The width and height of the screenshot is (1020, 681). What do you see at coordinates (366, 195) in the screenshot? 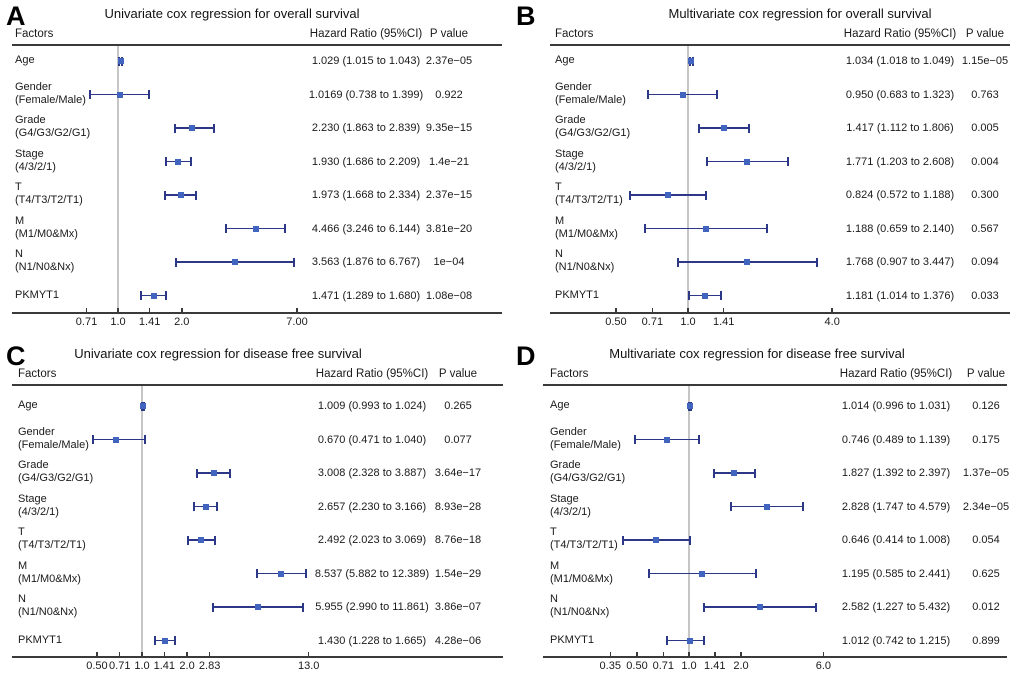
I see `hazard-ratio-ci-value: 1.973 (1.668 to 2.334)` at bounding box center [366, 195].